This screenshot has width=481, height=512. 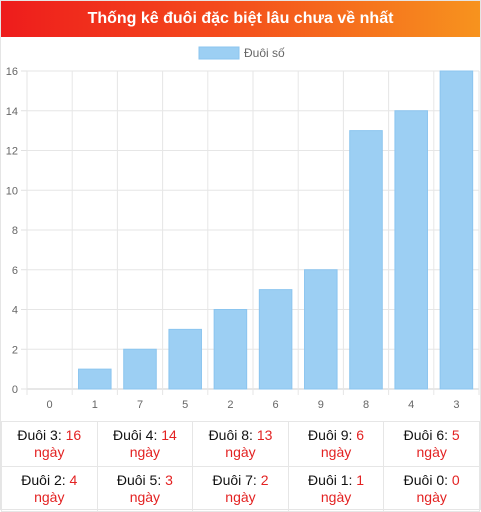 I want to click on x-axis: 0 1 7 5 2 6 9 8 4 3, so click(x=253, y=405).